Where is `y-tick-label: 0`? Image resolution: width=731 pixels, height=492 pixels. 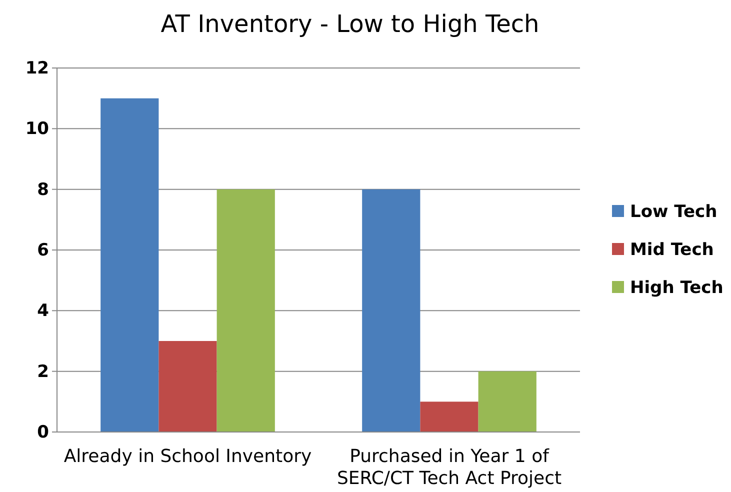
y-tick-label: 0 is located at coordinates (43, 432).